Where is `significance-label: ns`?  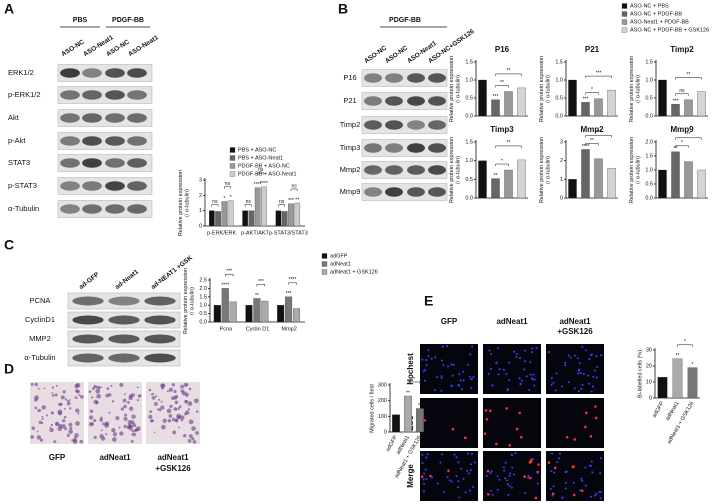
significance-label: ns is located at coordinates (282, 202).